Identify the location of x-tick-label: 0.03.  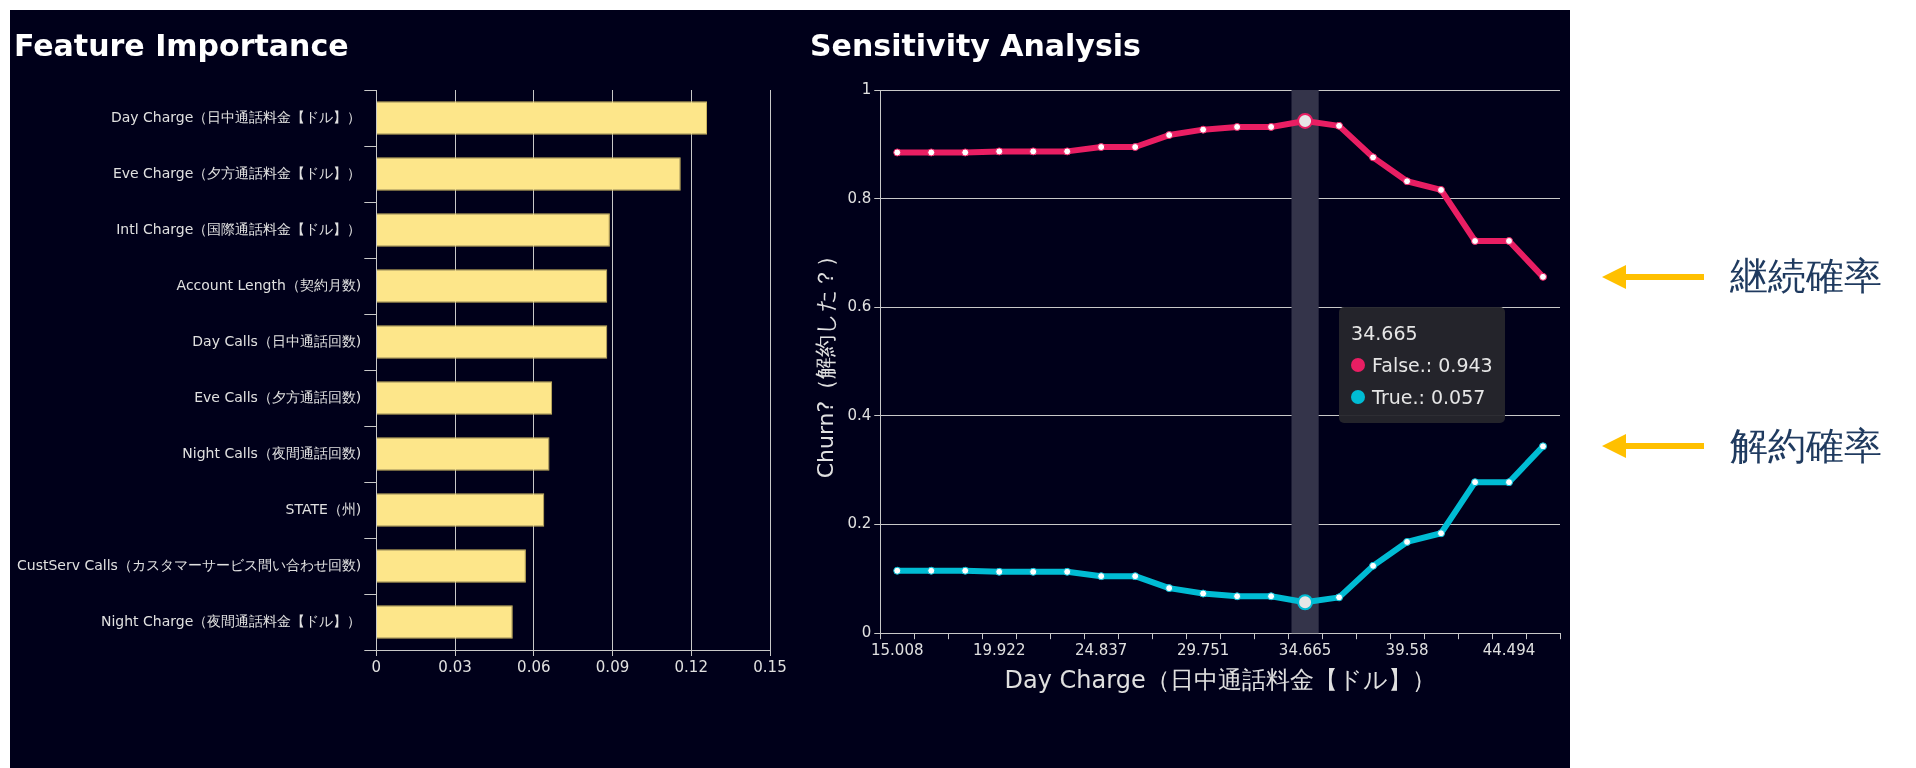
(455, 666).